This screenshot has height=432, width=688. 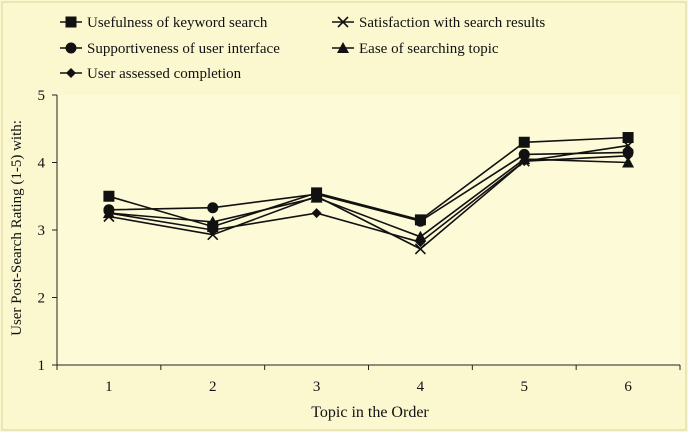 I want to click on legend-item: User assessed completion, so click(x=151, y=74).